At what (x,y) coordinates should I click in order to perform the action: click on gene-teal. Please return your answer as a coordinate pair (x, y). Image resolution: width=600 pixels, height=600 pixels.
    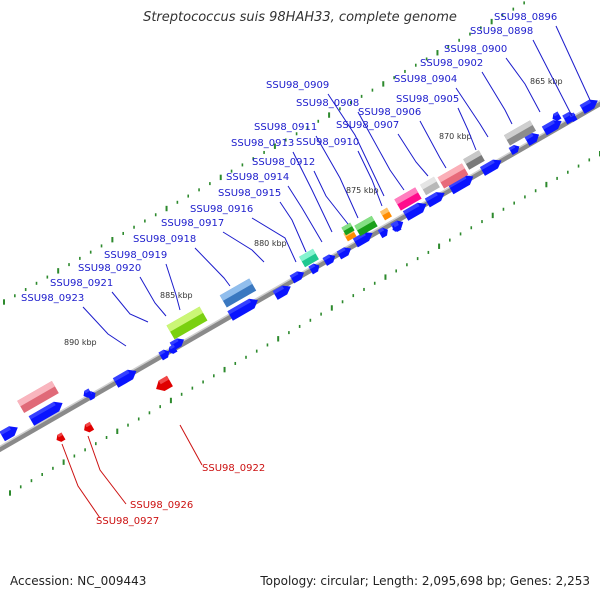
    Looking at the image, I should click on (309, 258).